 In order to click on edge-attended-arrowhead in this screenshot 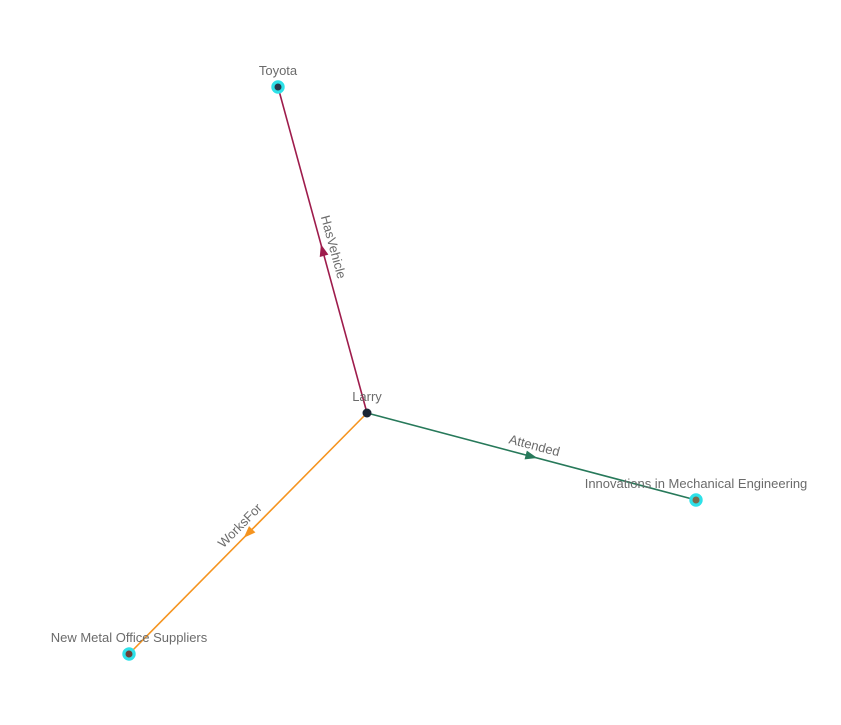, I will do `click(531, 455)`.